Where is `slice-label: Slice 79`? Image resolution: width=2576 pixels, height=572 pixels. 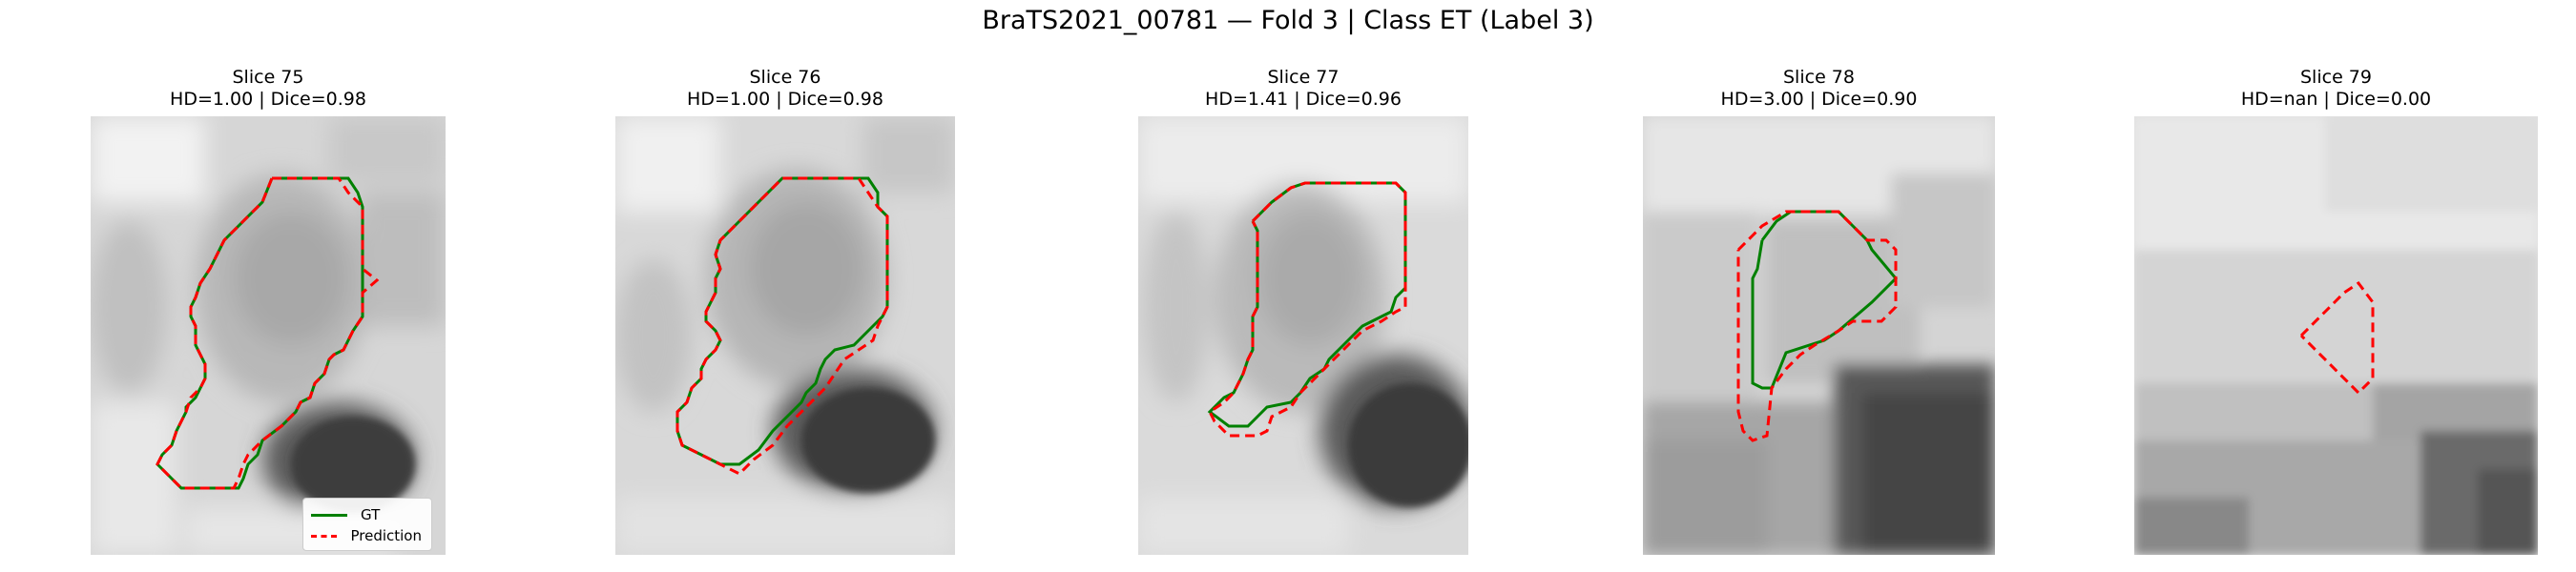
slice-label: Slice 79 is located at coordinates (2336, 77).